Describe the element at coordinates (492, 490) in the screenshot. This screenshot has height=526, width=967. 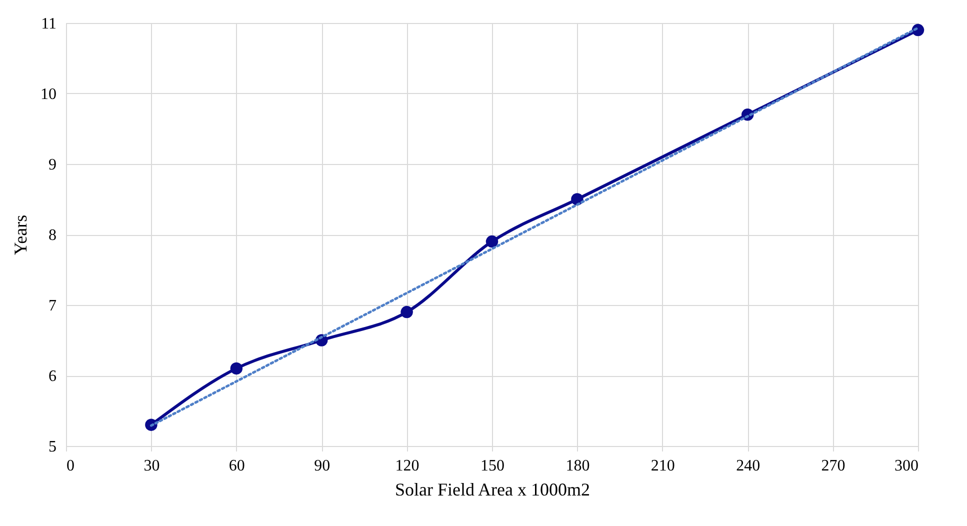
I see `x-axis-title: Solar Field Area x 1000m2` at that location.